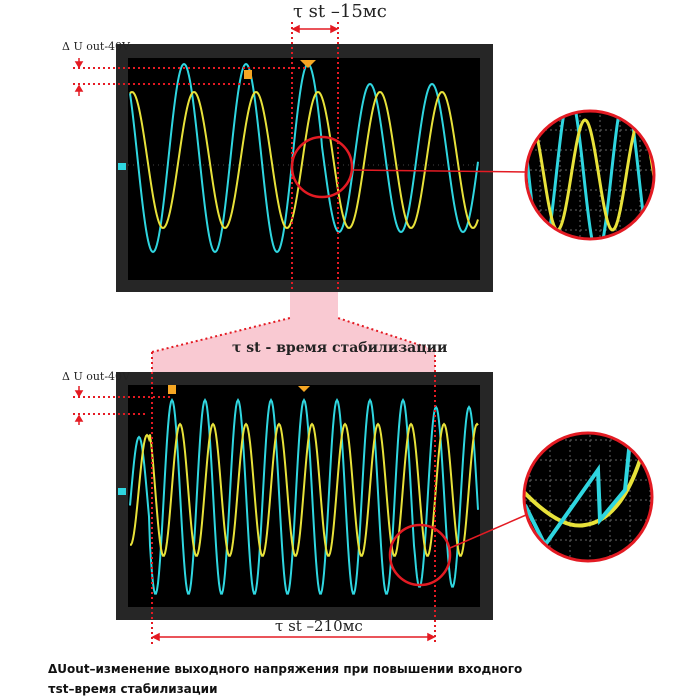 This screenshot has height=700, width=700. What do you see at coordinates (96, 46) in the screenshot?
I see `top-delta-u-label: Δ U out-40V` at bounding box center [96, 46].